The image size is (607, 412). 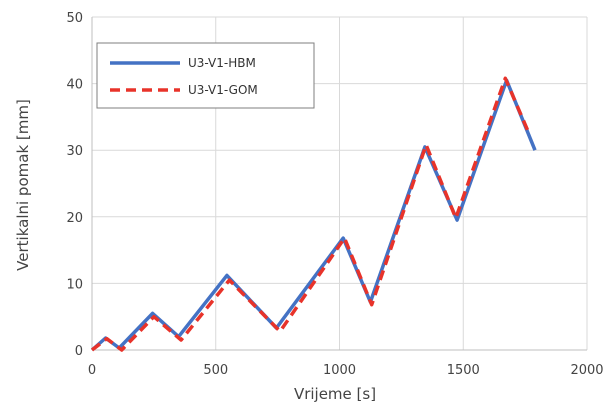 What do you see at coordinates (74, 151) in the screenshot?
I see `y-tick-label: 30` at bounding box center [74, 151].